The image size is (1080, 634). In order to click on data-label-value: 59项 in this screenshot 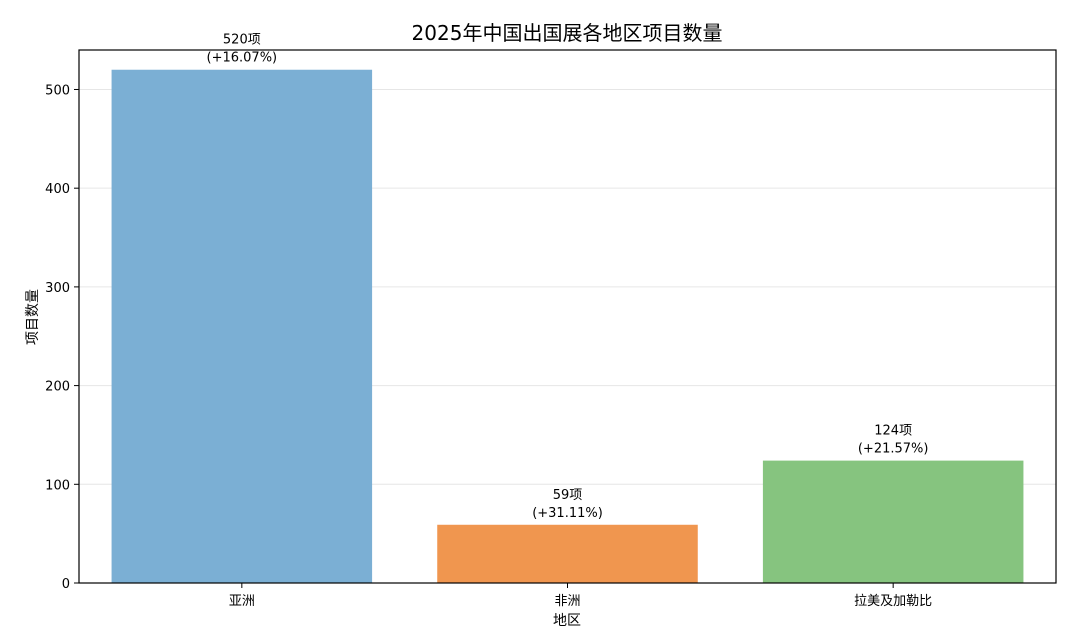, I will do `click(568, 495)`.